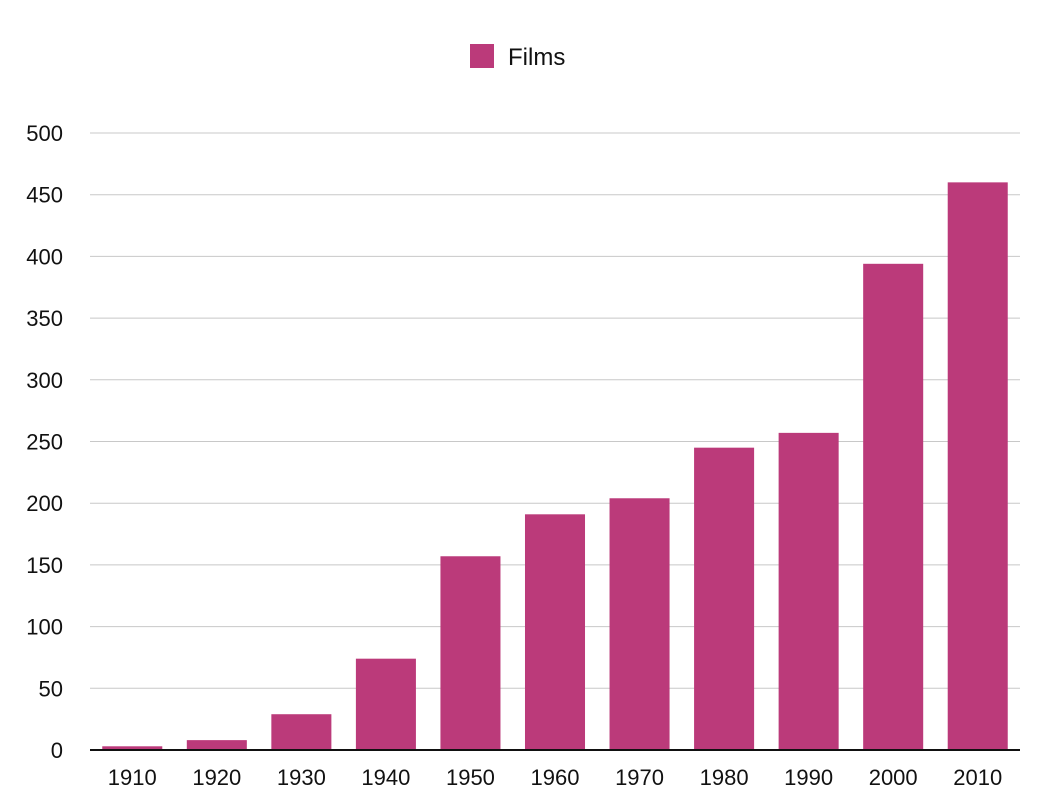 The width and height of the screenshot is (1060, 812). What do you see at coordinates (44, 195) in the screenshot?
I see `y-tick-label: 450` at bounding box center [44, 195].